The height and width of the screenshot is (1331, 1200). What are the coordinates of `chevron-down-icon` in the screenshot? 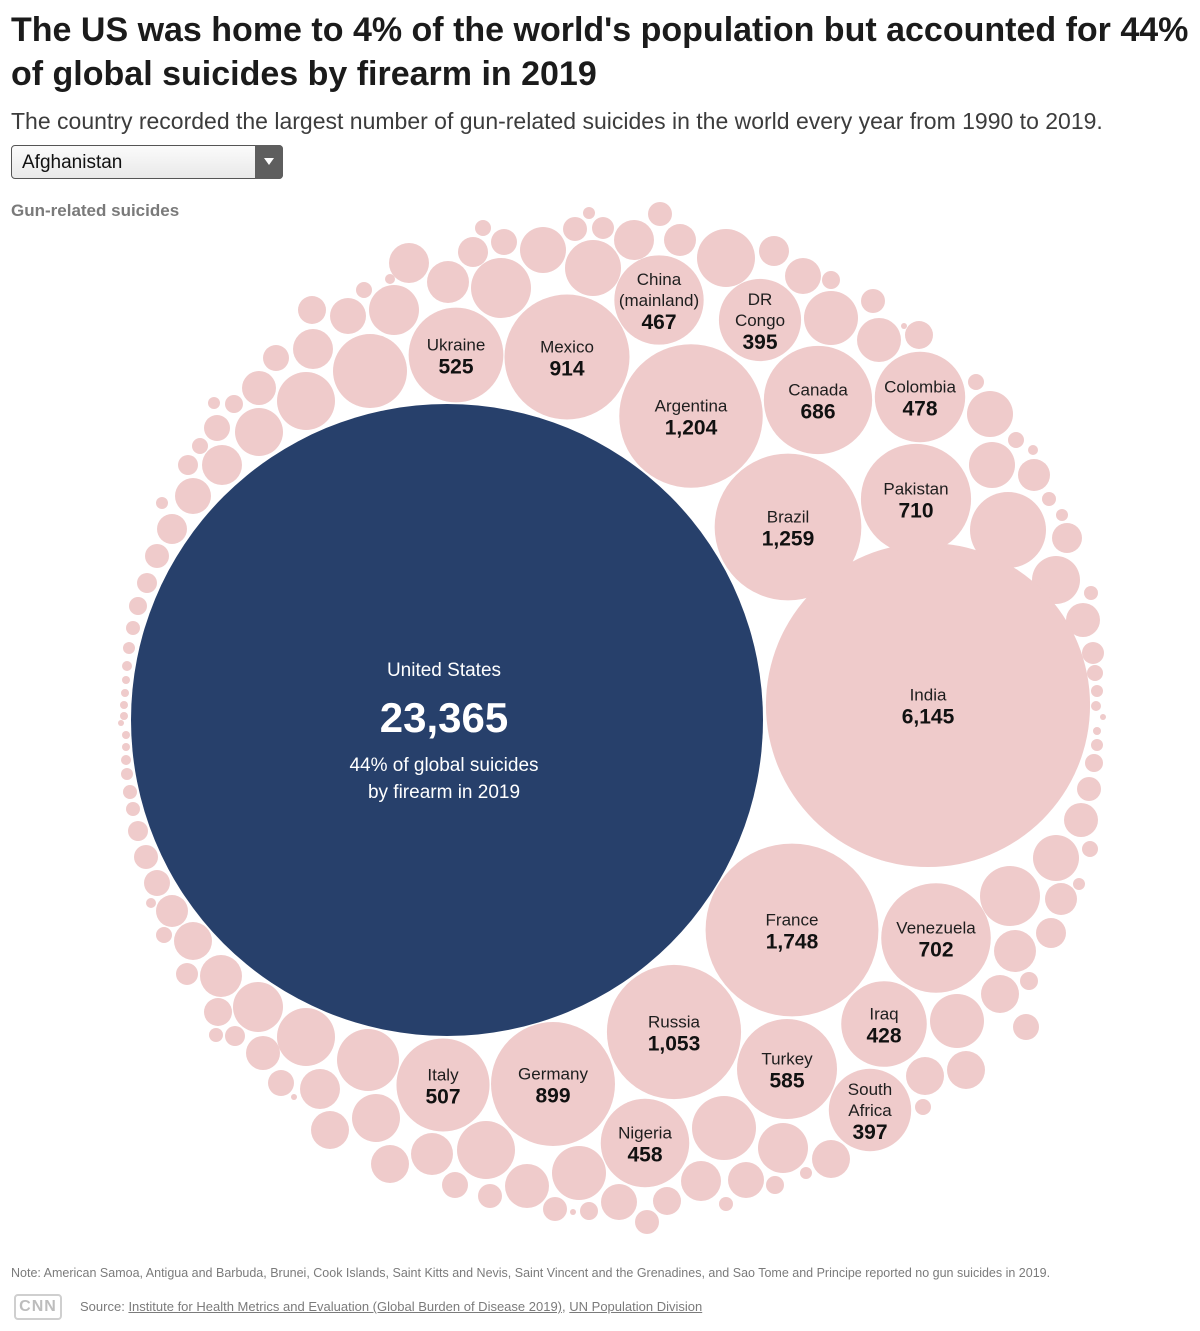 It's located at (269, 162).